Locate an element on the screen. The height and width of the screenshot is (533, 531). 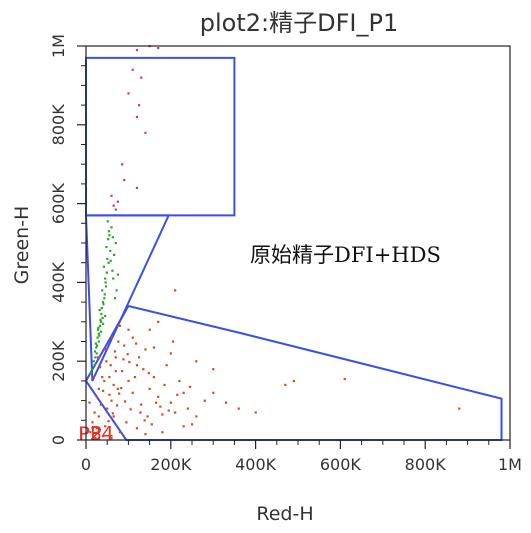
y-tick-label: 1M is located at coordinates (58, 46).